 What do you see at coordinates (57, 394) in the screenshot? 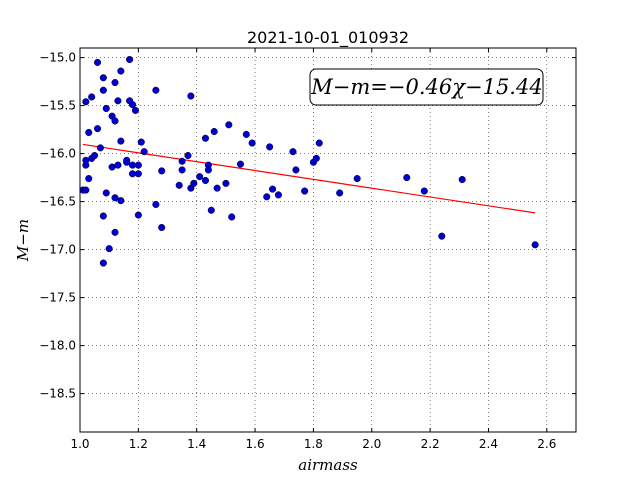
I see `y-tick-label: −18.5` at bounding box center [57, 394].